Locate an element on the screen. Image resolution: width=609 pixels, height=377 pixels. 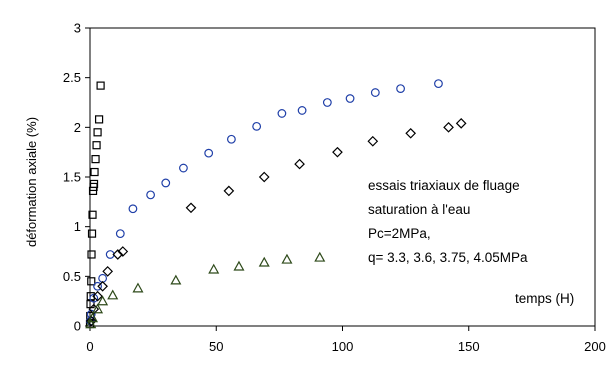
x-tick-label: 200 is located at coordinates (595, 346).